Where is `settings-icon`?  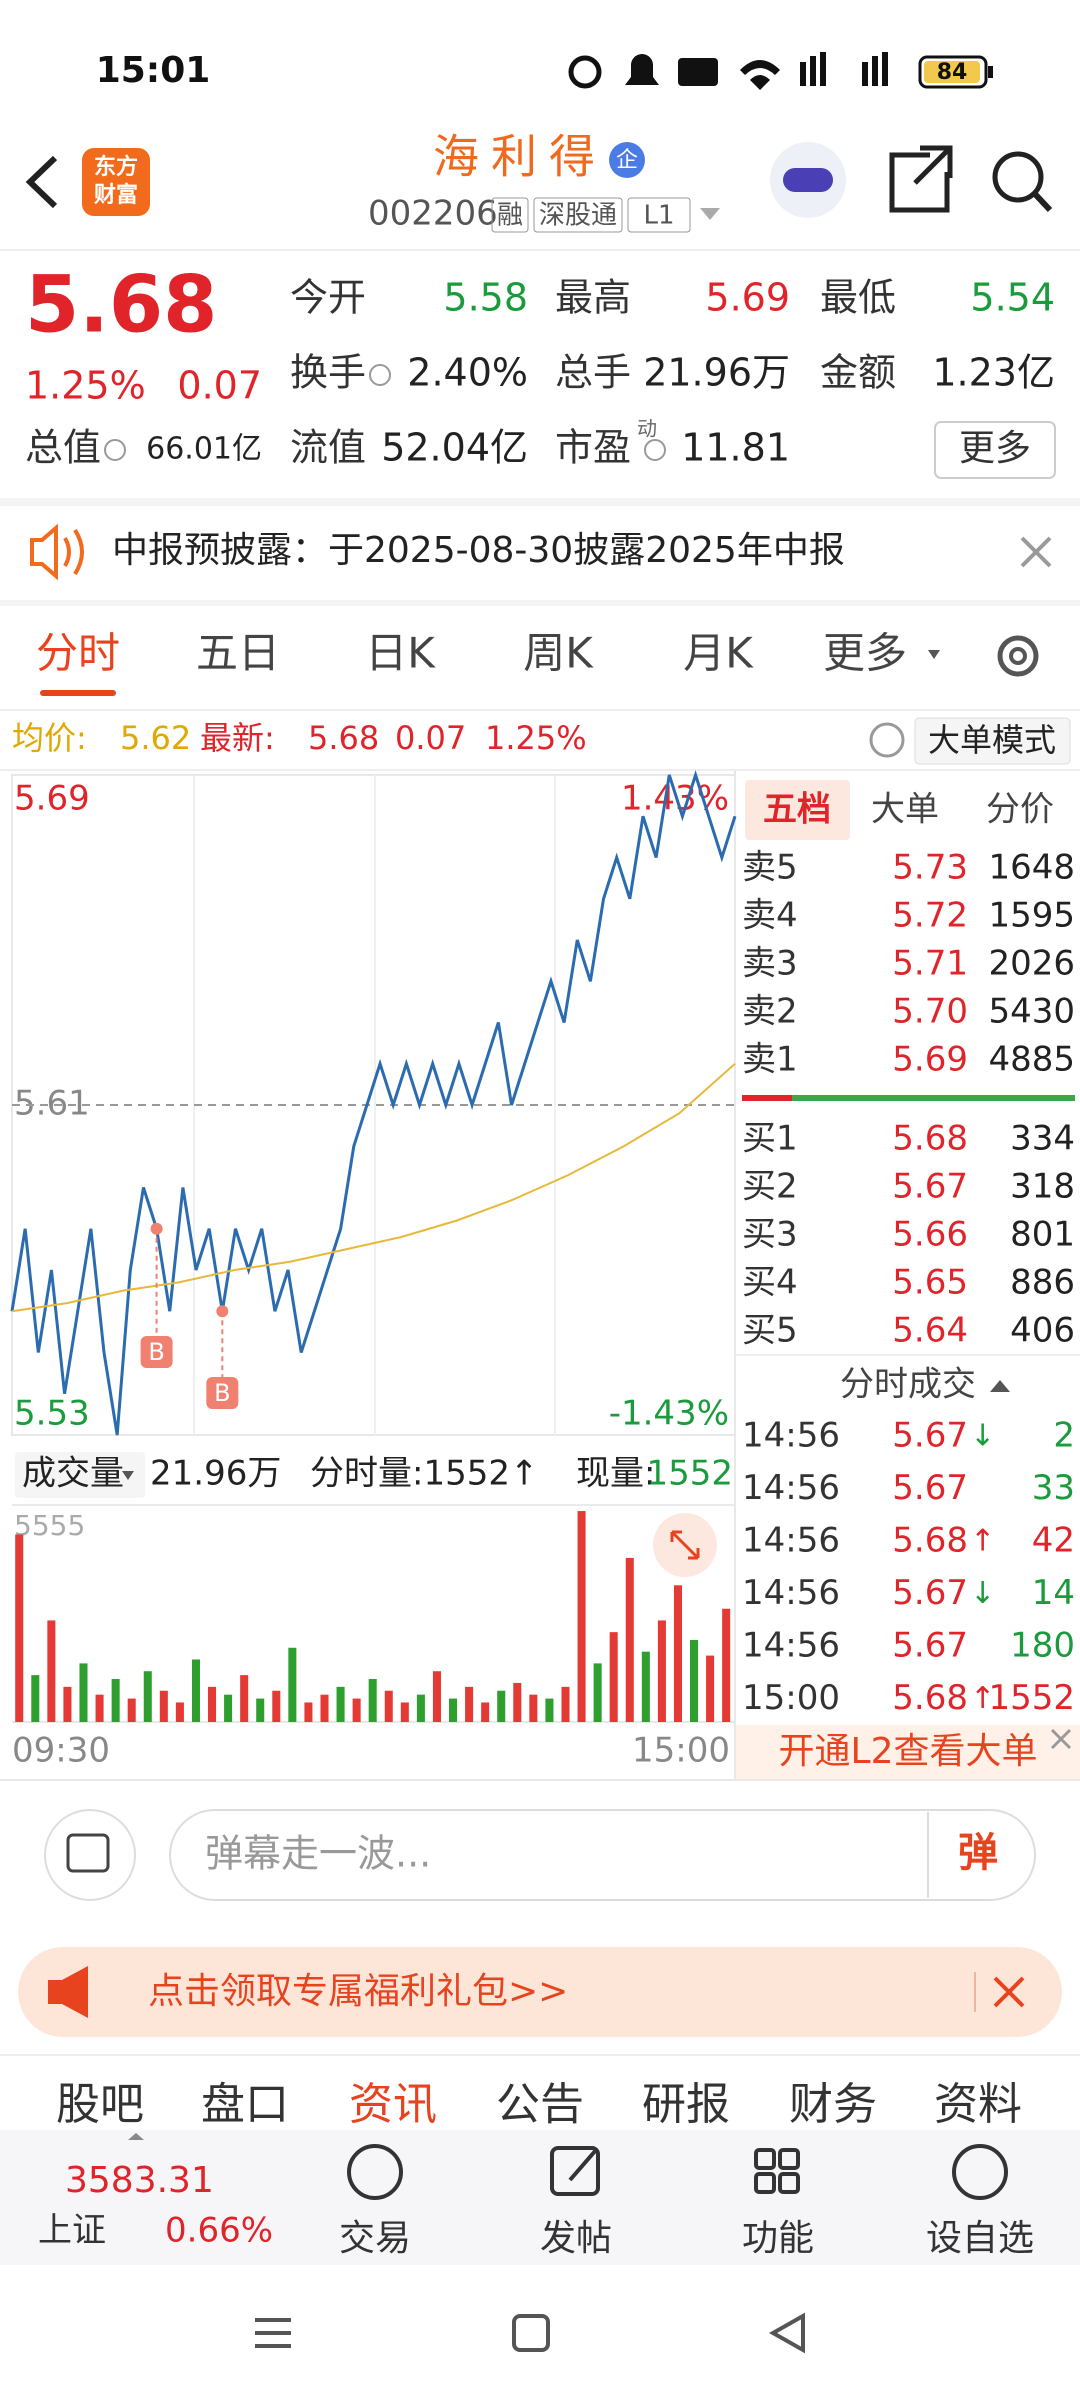 settings-icon is located at coordinates (1018, 656).